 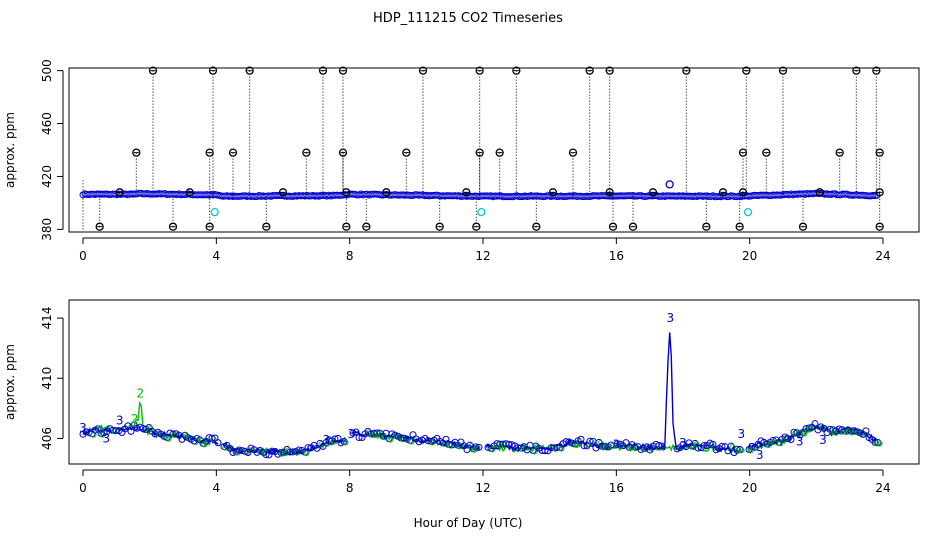 What do you see at coordinates (749, 256) in the screenshot?
I see `x-tick-label: 20` at bounding box center [749, 256].